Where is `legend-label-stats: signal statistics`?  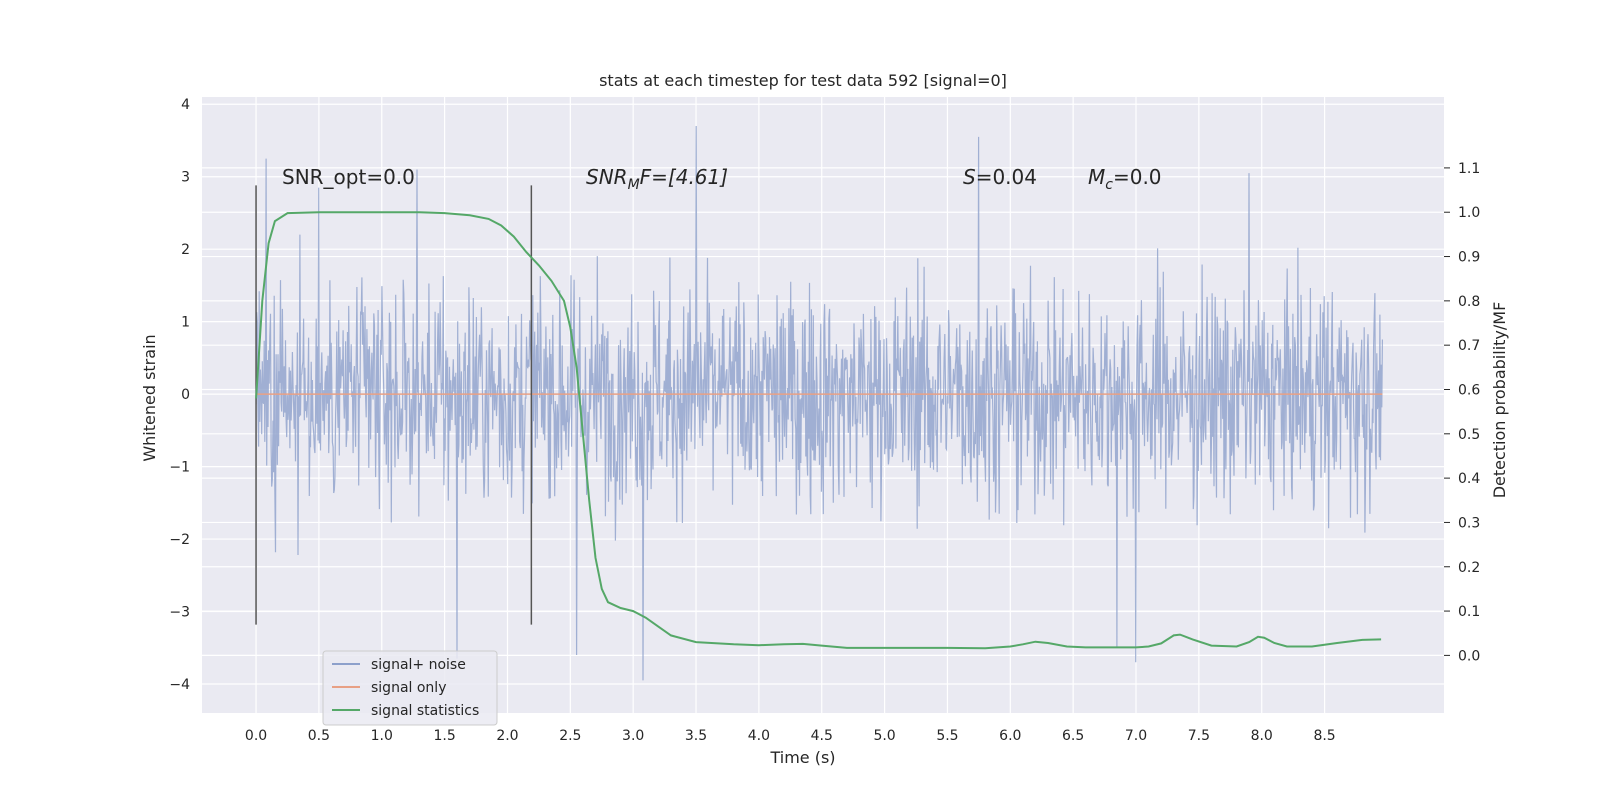
legend-label-stats: signal statistics is located at coordinates (425, 711).